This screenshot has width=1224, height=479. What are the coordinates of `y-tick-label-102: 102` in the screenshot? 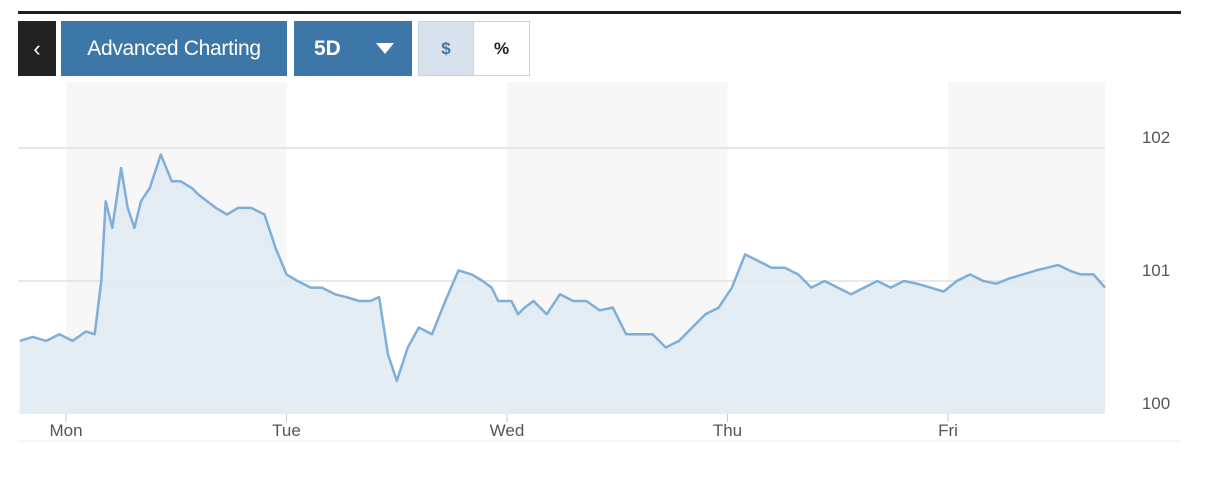 It's located at (1156, 137).